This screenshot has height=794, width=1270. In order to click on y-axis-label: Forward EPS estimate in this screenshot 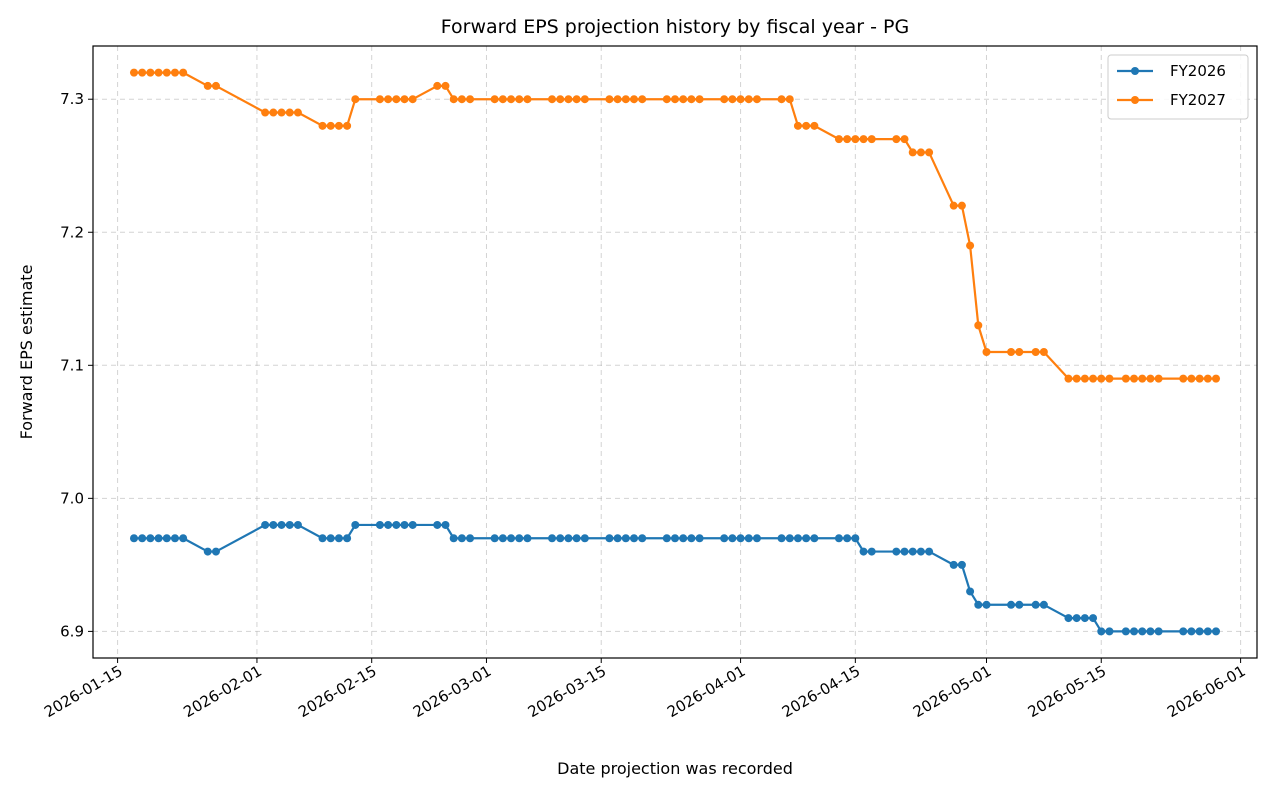, I will do `click(26, 352)`.